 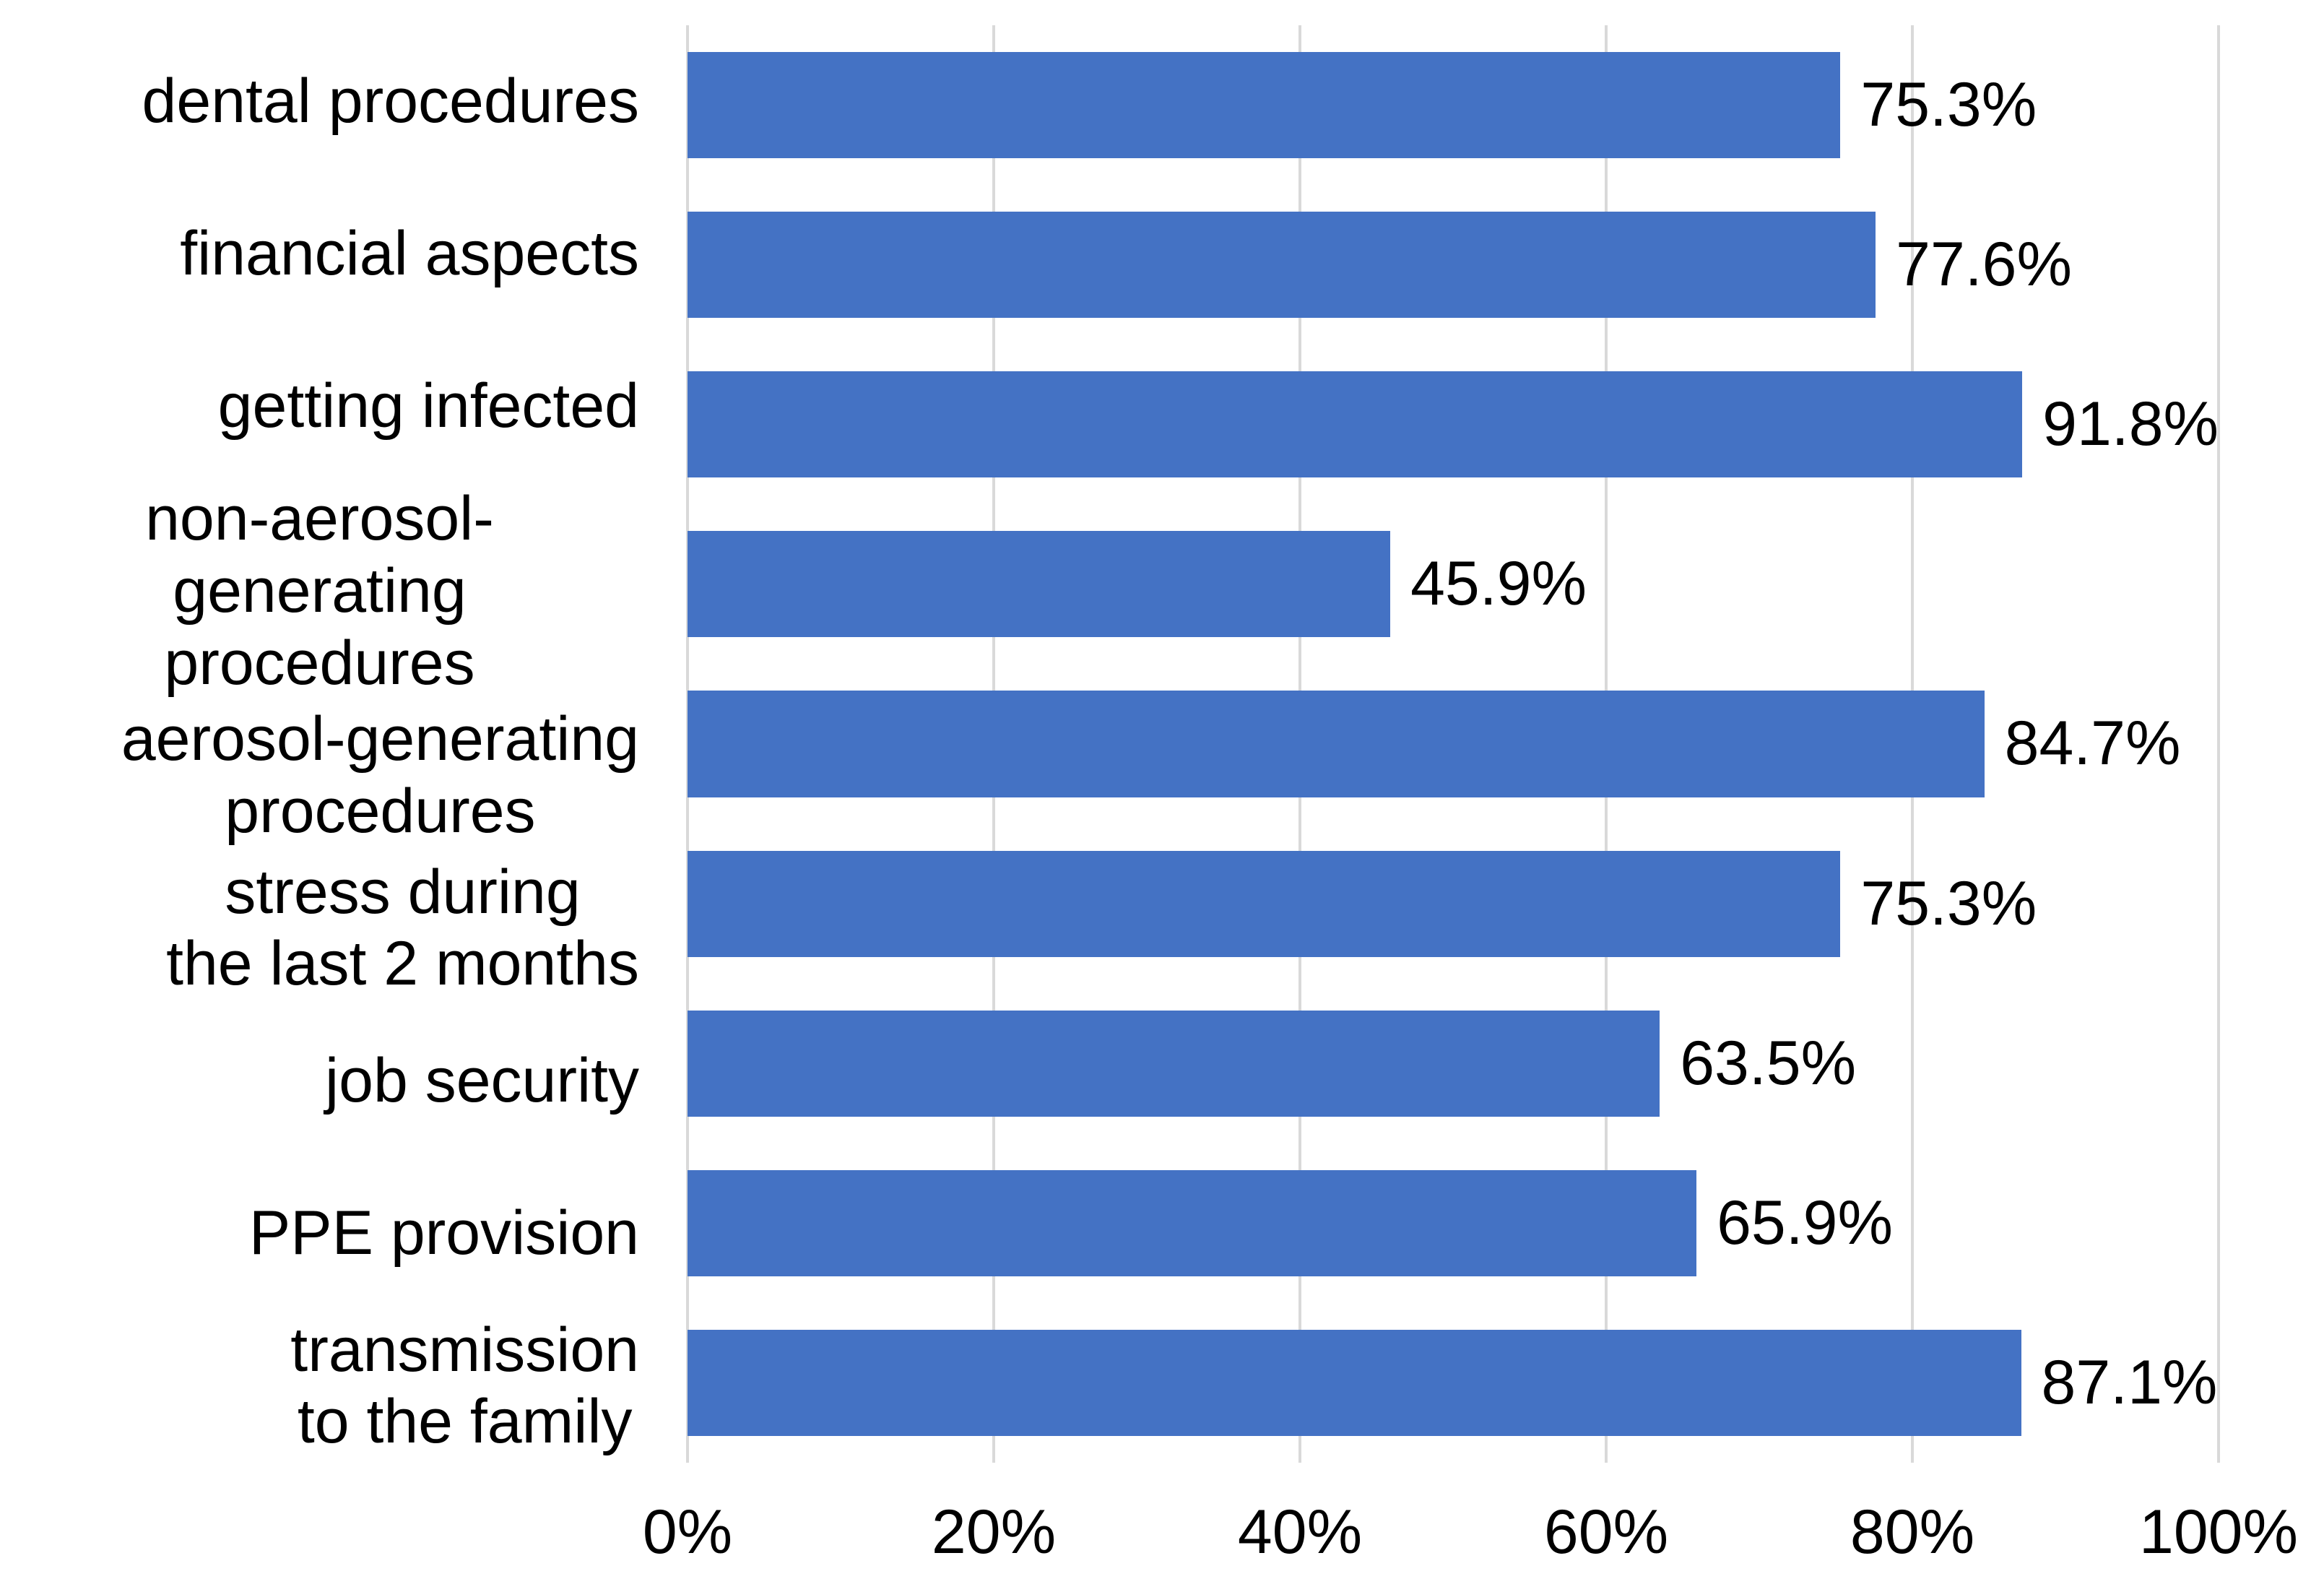 I want to click on gridline, so click(x=2218, y=744).